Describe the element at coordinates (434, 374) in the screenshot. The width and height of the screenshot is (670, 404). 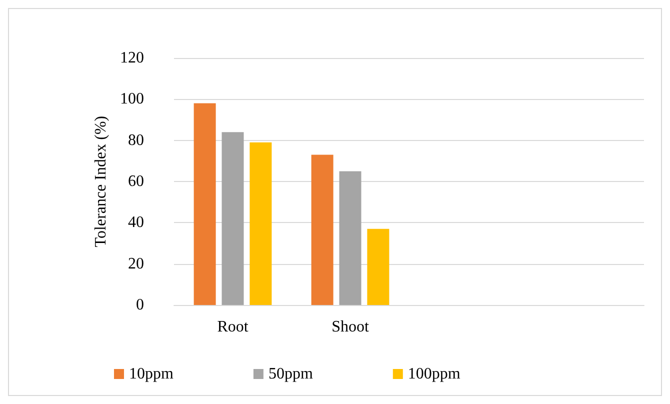
I see `legend-label: 100ppm` at that location.